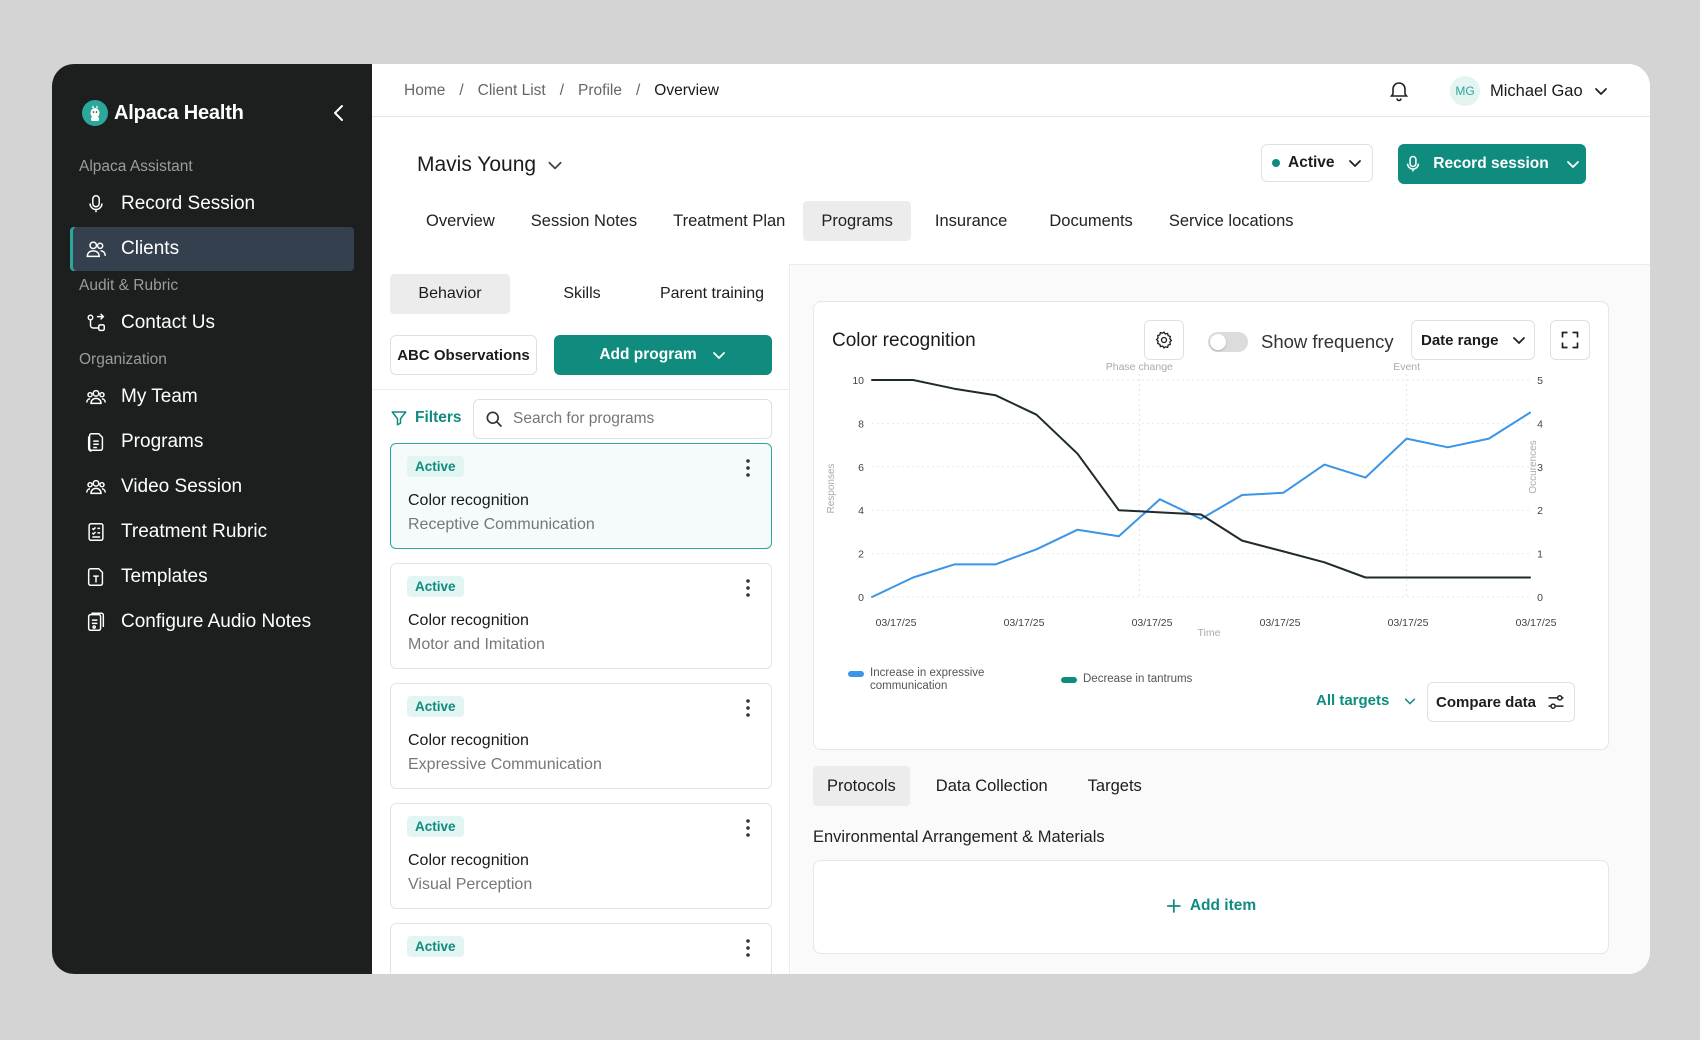  I want to click on divider, so click(580, 389).